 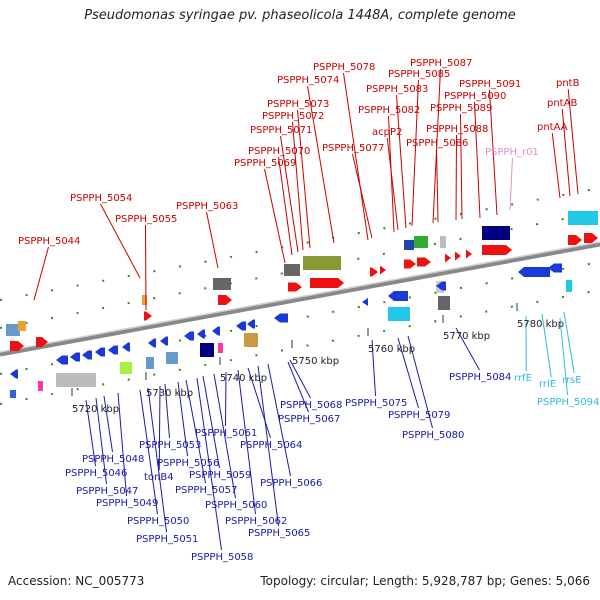 I want to click on bottom-gene-label: PSPPH_5067, so click(x=309, y=419).